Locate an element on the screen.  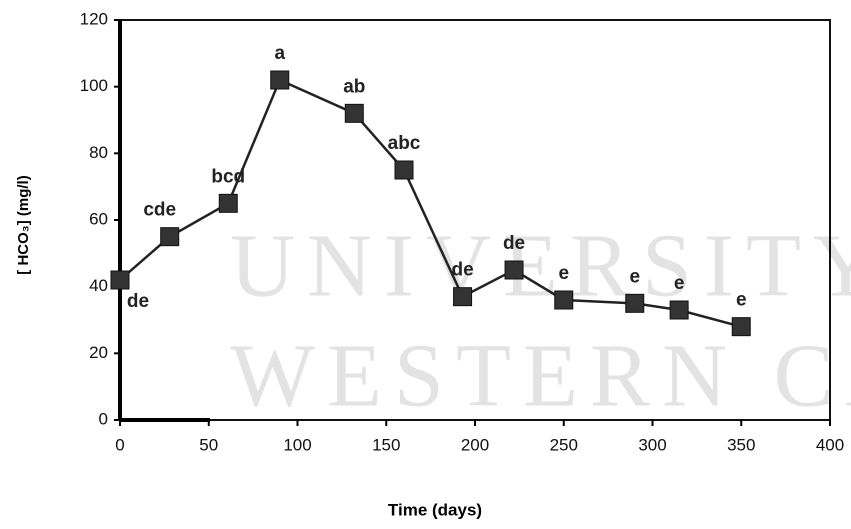
watermark: UNIVERSITY of is located at coordinates (540, 266).